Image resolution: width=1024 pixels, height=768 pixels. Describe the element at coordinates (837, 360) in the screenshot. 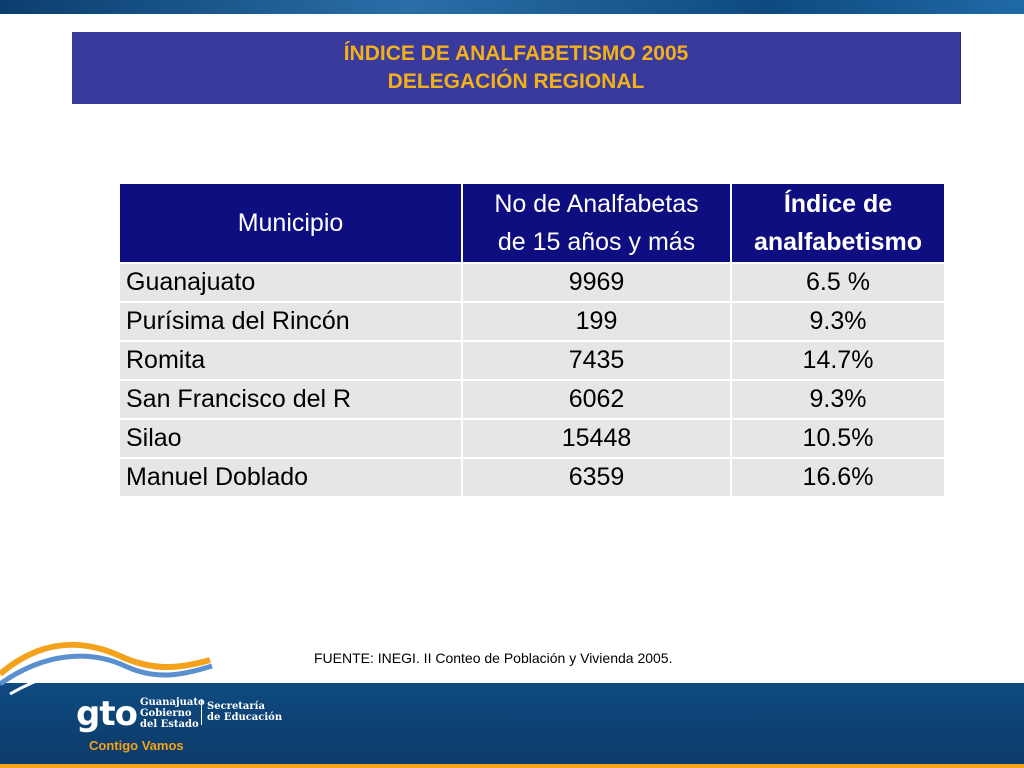

I see `cell-indice: 14.7%` at that location.